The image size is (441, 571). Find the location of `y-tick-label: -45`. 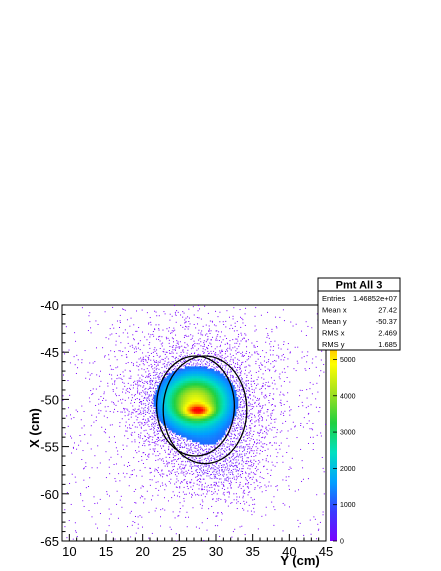

y-tick-label: -45 is located at coordinates (49, 352).